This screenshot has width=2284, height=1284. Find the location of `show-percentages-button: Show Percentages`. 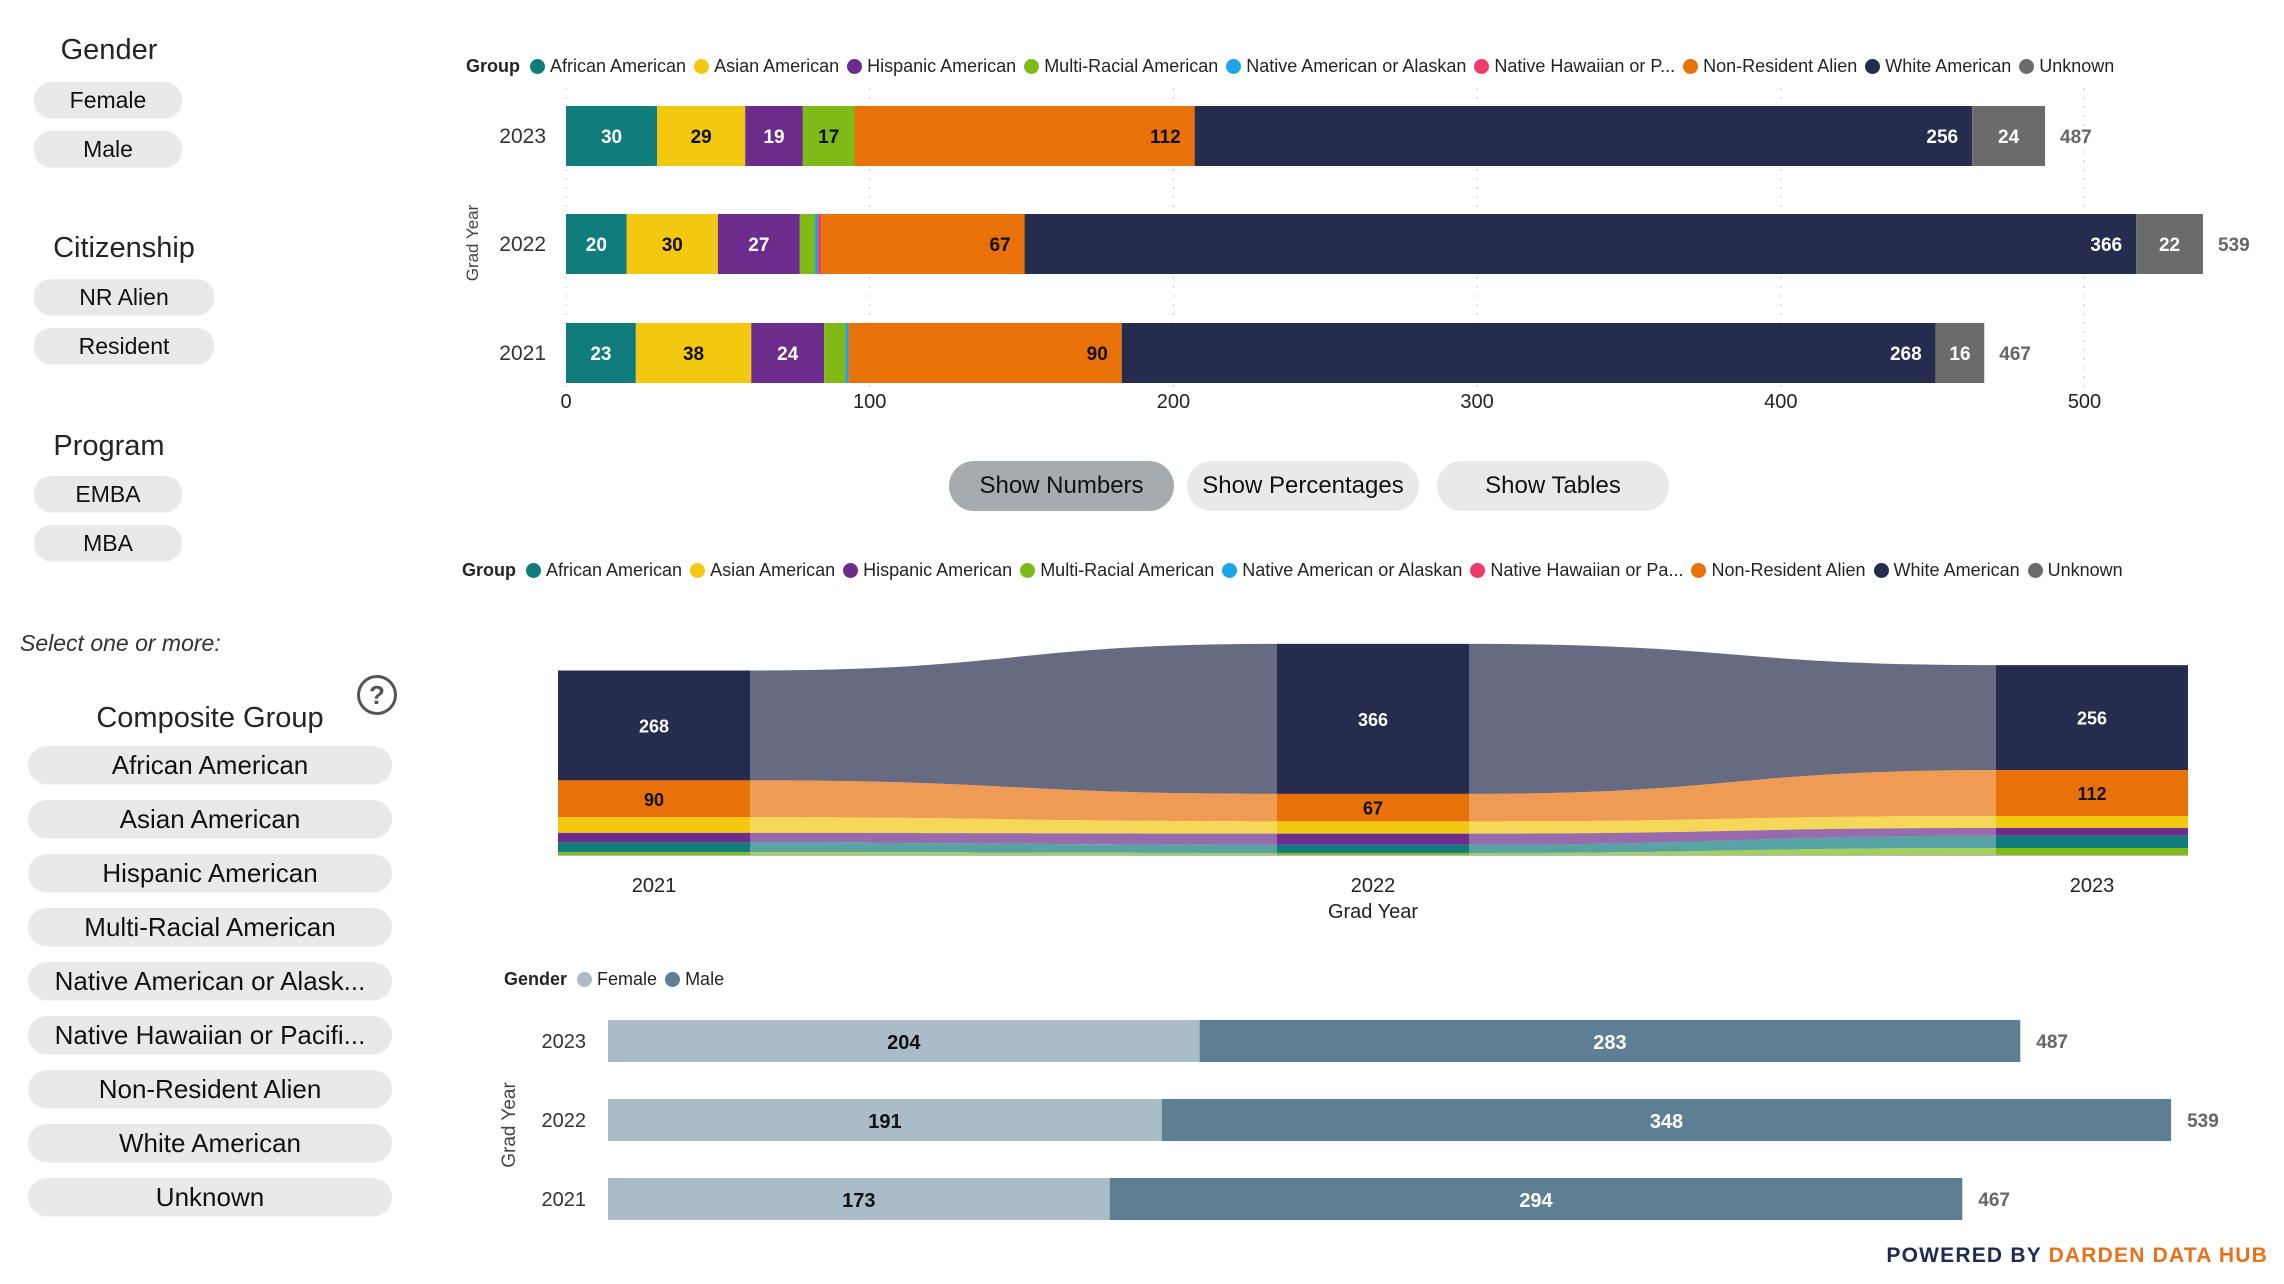

show-percentages-button: Show Percentages is located at coordinates (1303, 486).